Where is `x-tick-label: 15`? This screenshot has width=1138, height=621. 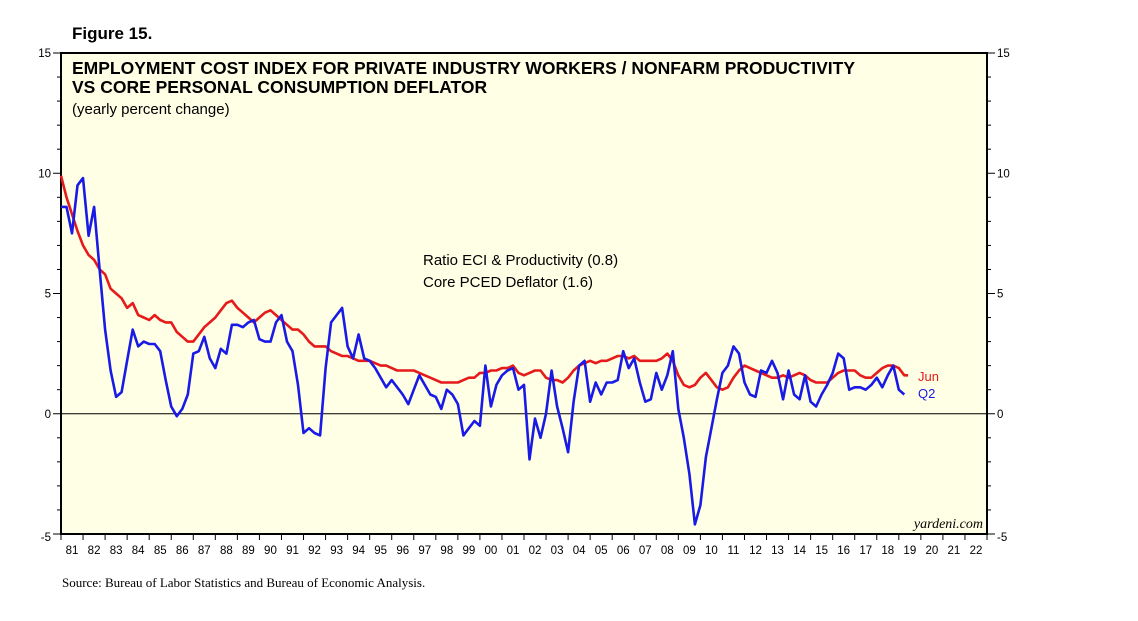 x-tick-label: 15 is located at coordinates (821, 551).